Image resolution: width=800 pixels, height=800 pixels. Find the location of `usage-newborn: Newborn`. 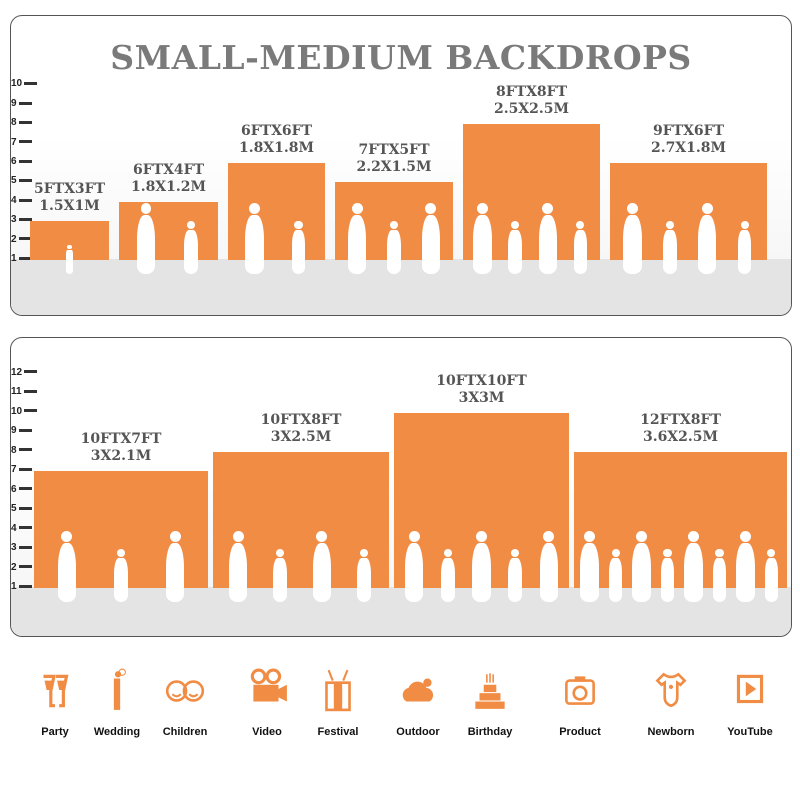

usage-newborn: Newborn is located at coordinates (671, 703).